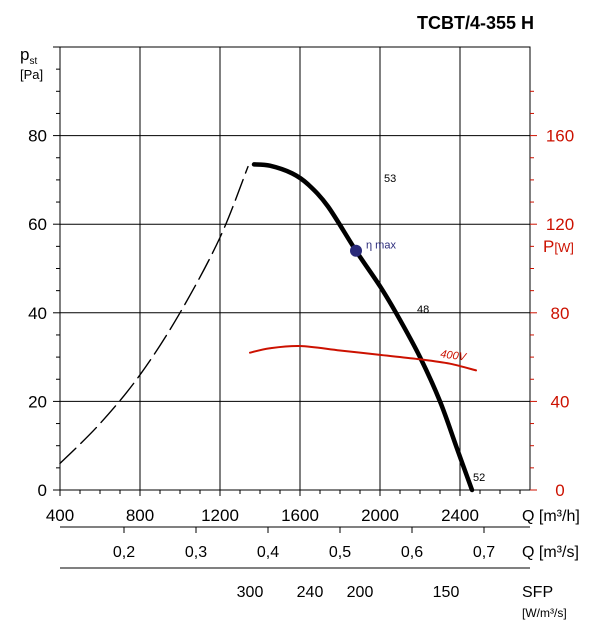 The height and width of the screenshot is (637, 605). Describe the element at coordinates (300, 515) in the screenshot. I see `x-tick-label: 1600` at that location.